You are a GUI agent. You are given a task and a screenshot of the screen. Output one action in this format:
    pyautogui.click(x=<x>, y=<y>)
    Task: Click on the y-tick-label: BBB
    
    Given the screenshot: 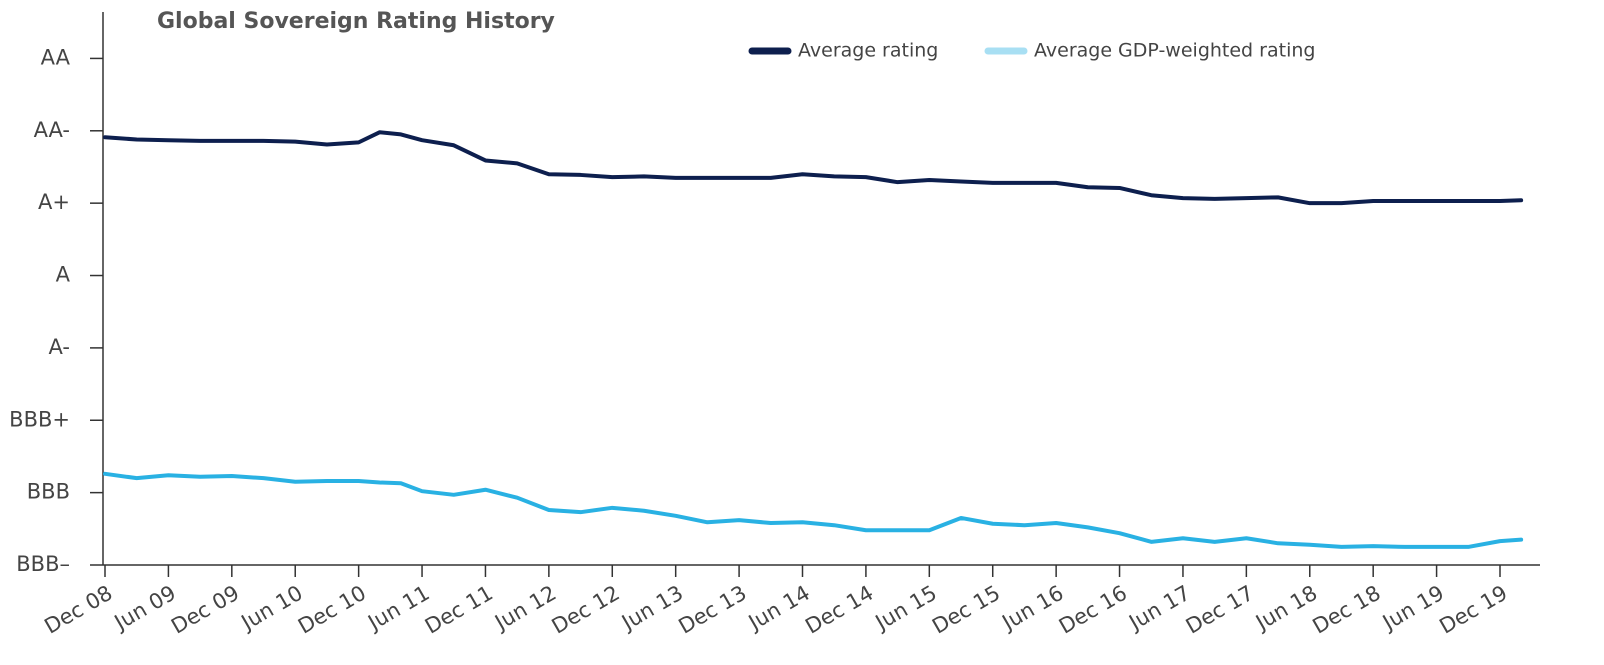 What is the action you would take?
    pyautogui.click(x=48, y=492)
    